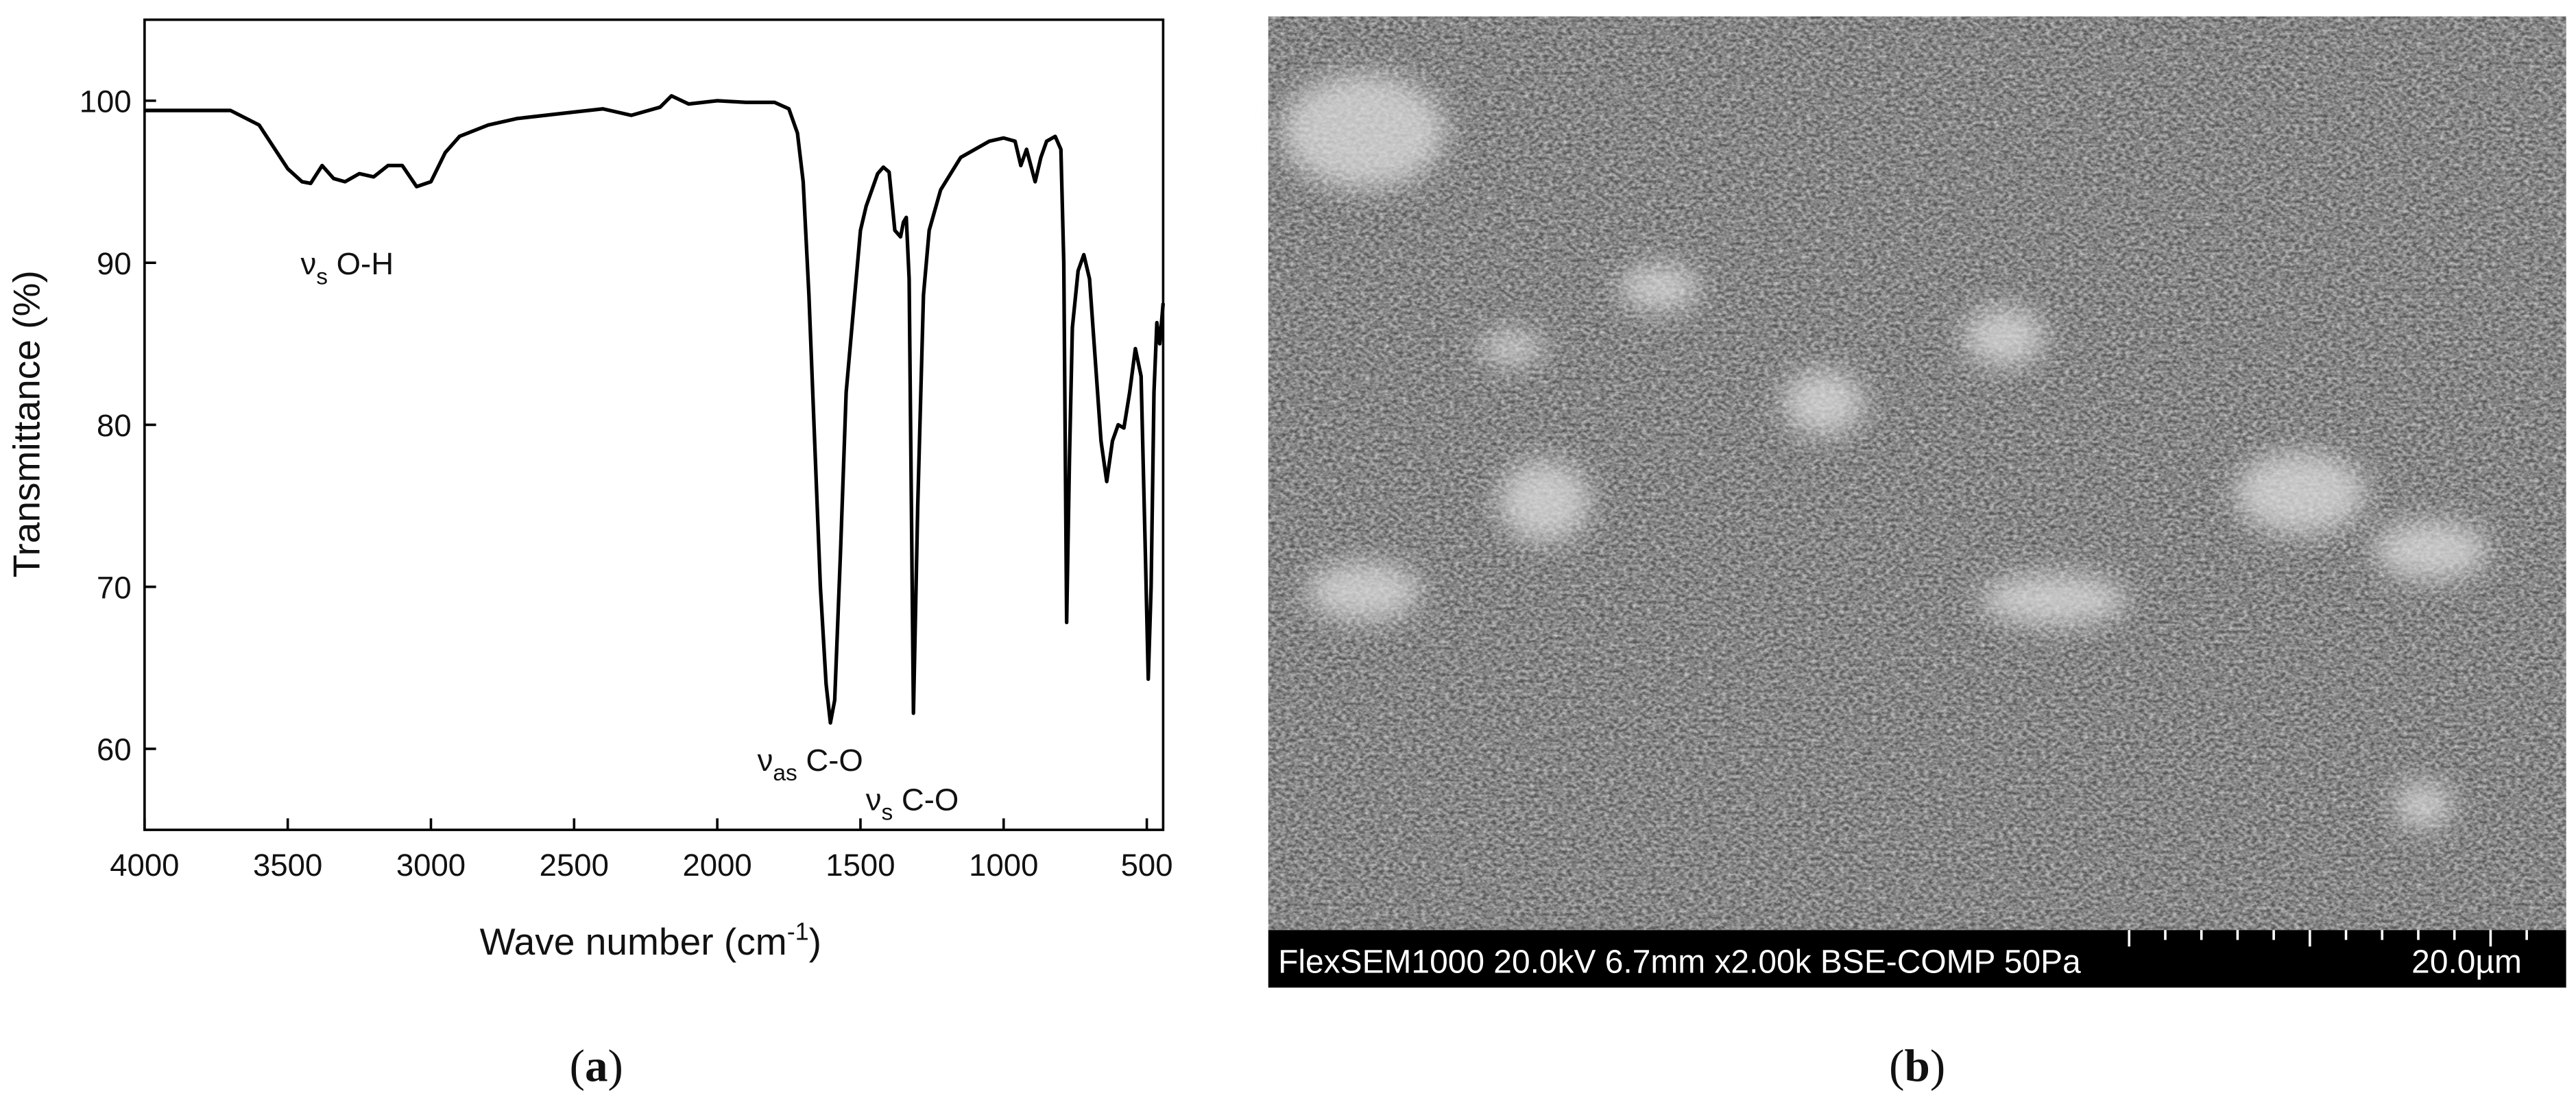 Image resolution: width=2576 pixels, height=1100 pixels. I want to click on panel-label: (a), so click(597, 1066).